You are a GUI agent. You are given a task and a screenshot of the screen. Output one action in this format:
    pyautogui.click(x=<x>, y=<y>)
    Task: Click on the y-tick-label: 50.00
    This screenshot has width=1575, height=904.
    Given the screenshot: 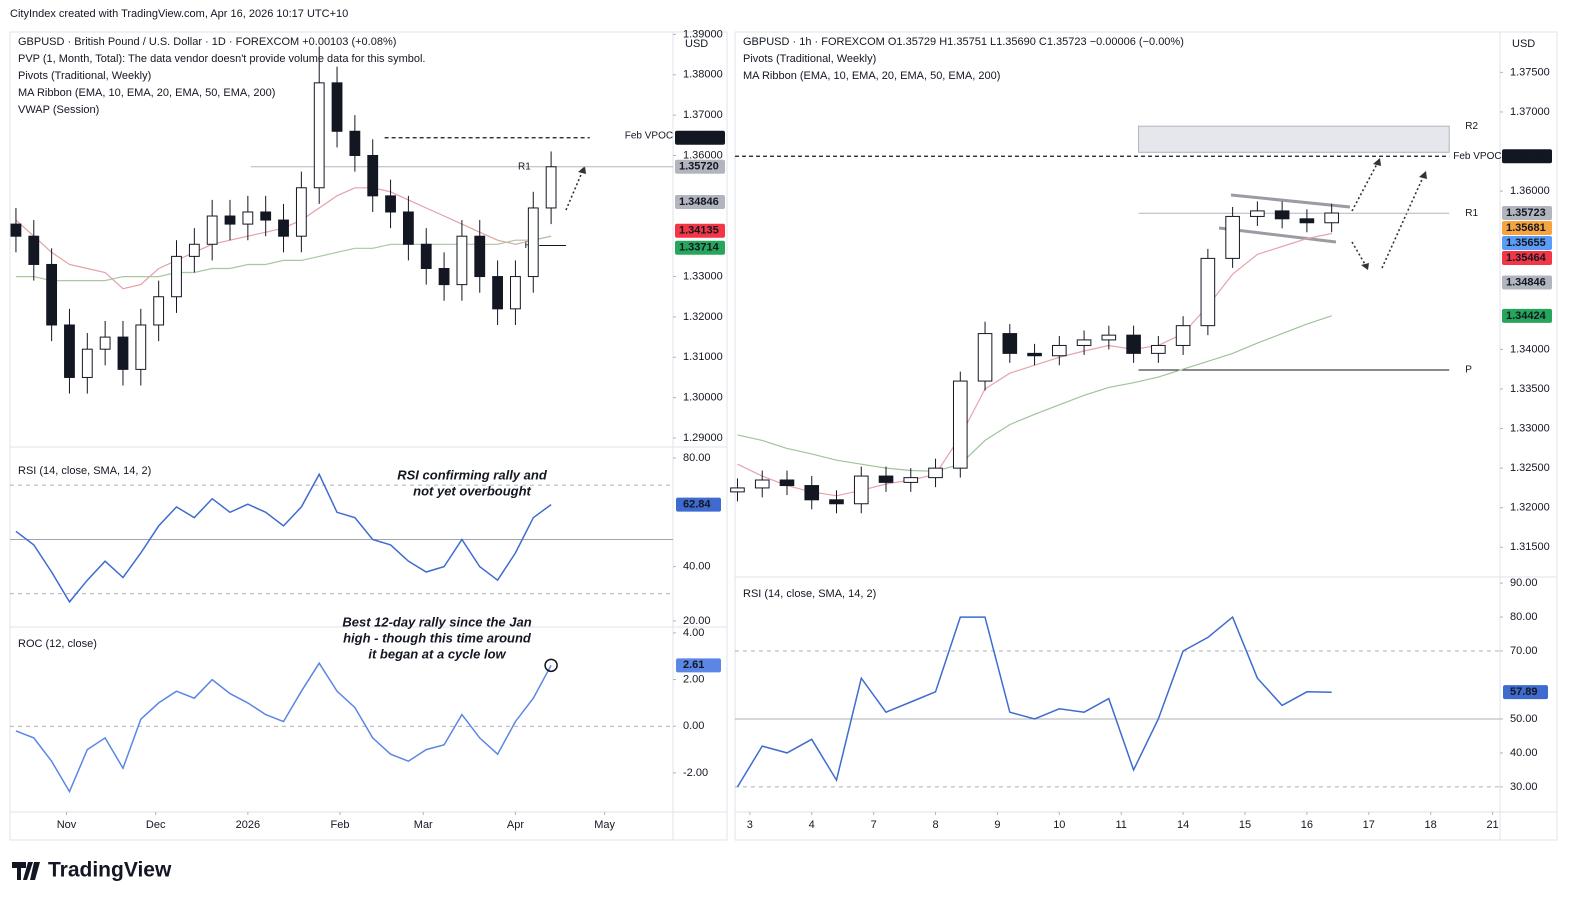 What is the action you would take?
    pyautogui.click(x=1524, y=719)
    